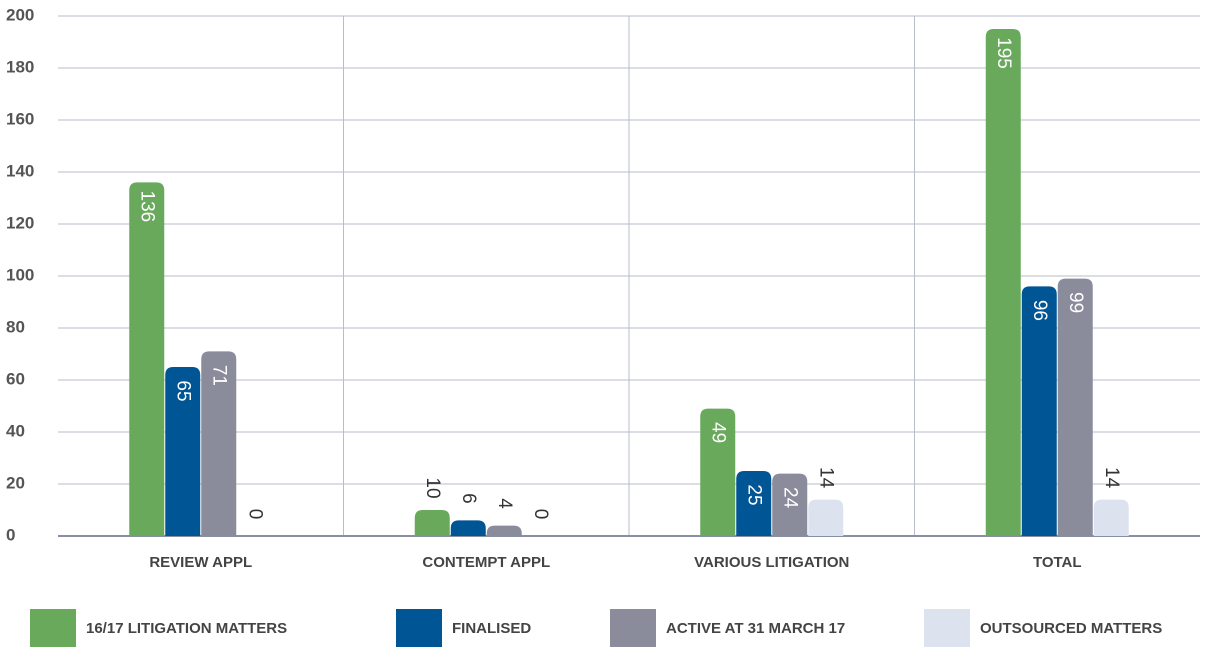 This screenshot has height=647, width=1208. What do you see at coordinates (20, 118) in the screenshot?
I see `y-tick-label: 160` at bounding box center [20, 118].